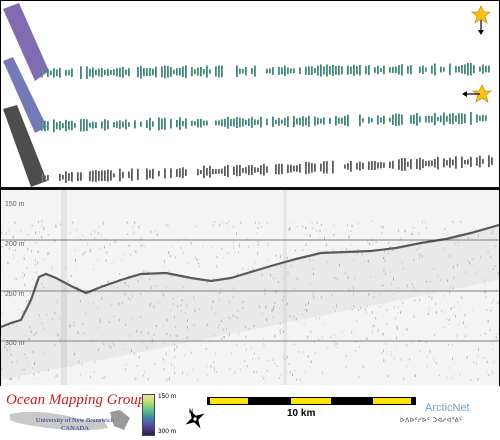  I want to click on depth-label-300: 300 m, so click(15, 343).